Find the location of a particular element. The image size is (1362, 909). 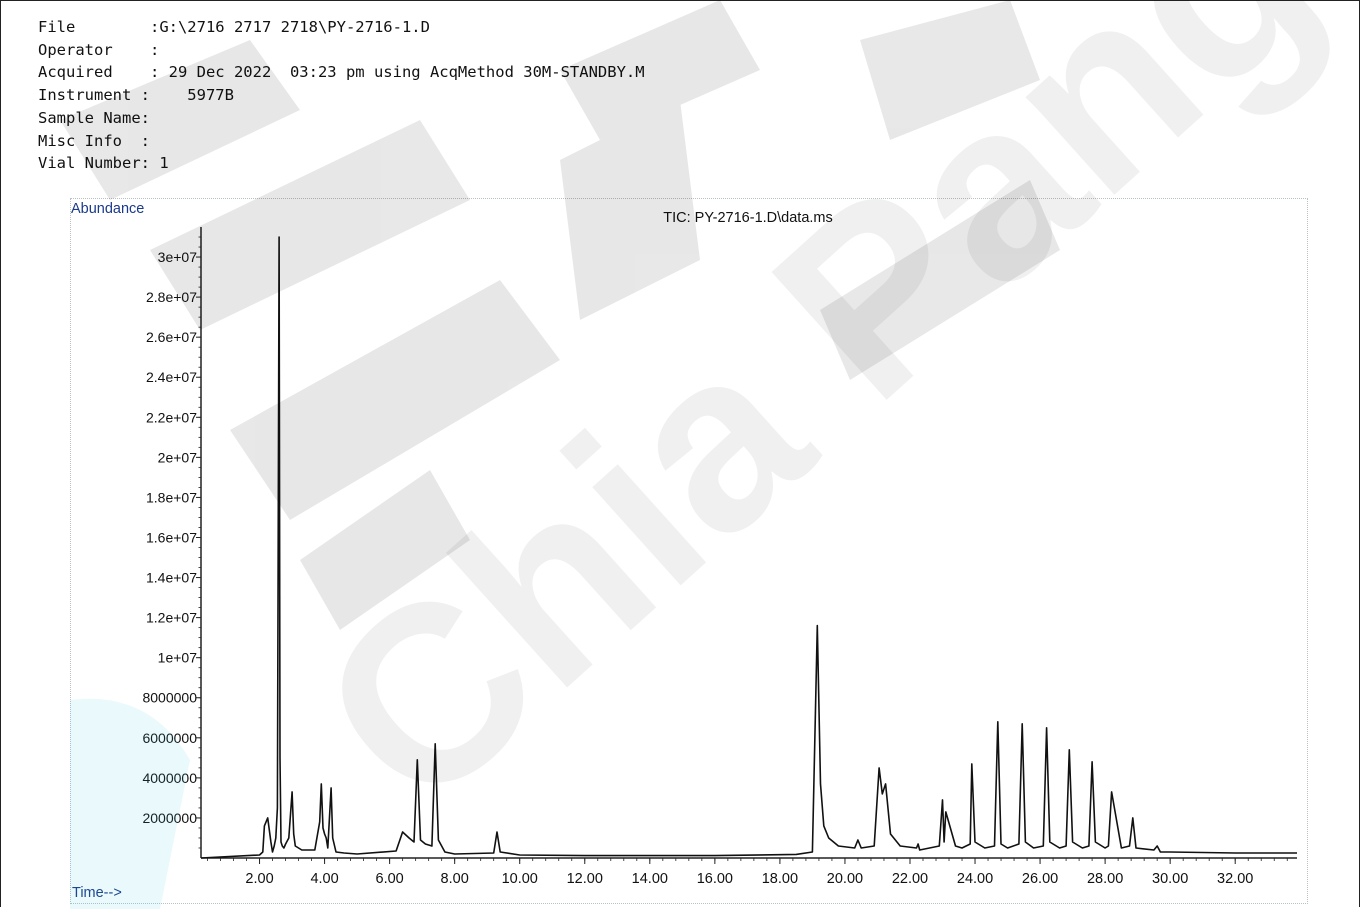

x-tick-label: 14.00 is located at coordinates (650, 879).